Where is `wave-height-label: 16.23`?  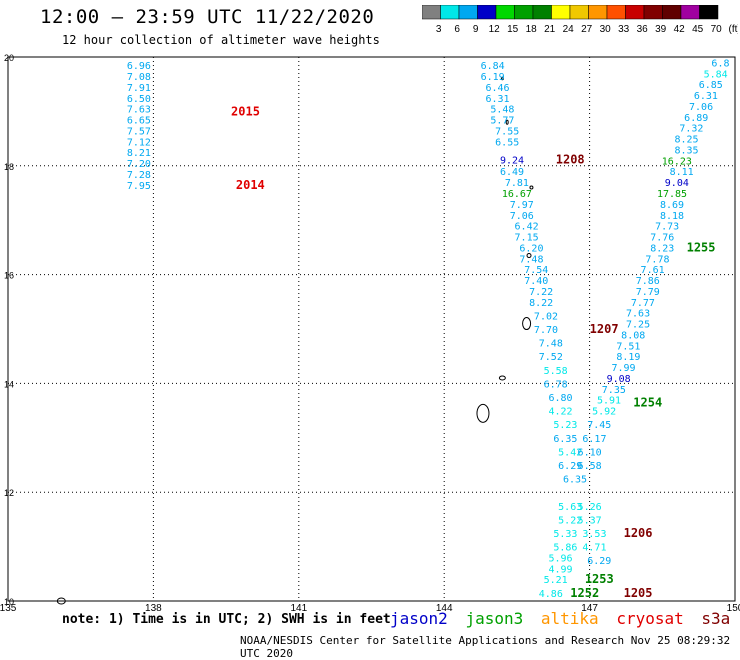
wave-height-label: 16.23 is located at coordinates (677, 161).